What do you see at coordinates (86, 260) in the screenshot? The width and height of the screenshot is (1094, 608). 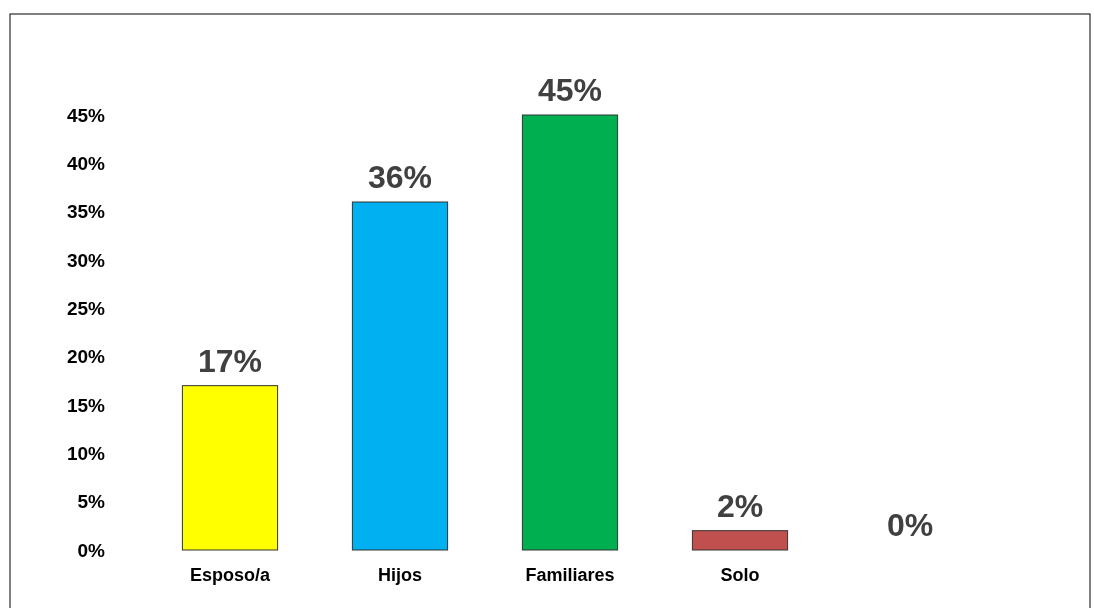 I see `y-tick-label: 30%` at bounding box center [86, 260].